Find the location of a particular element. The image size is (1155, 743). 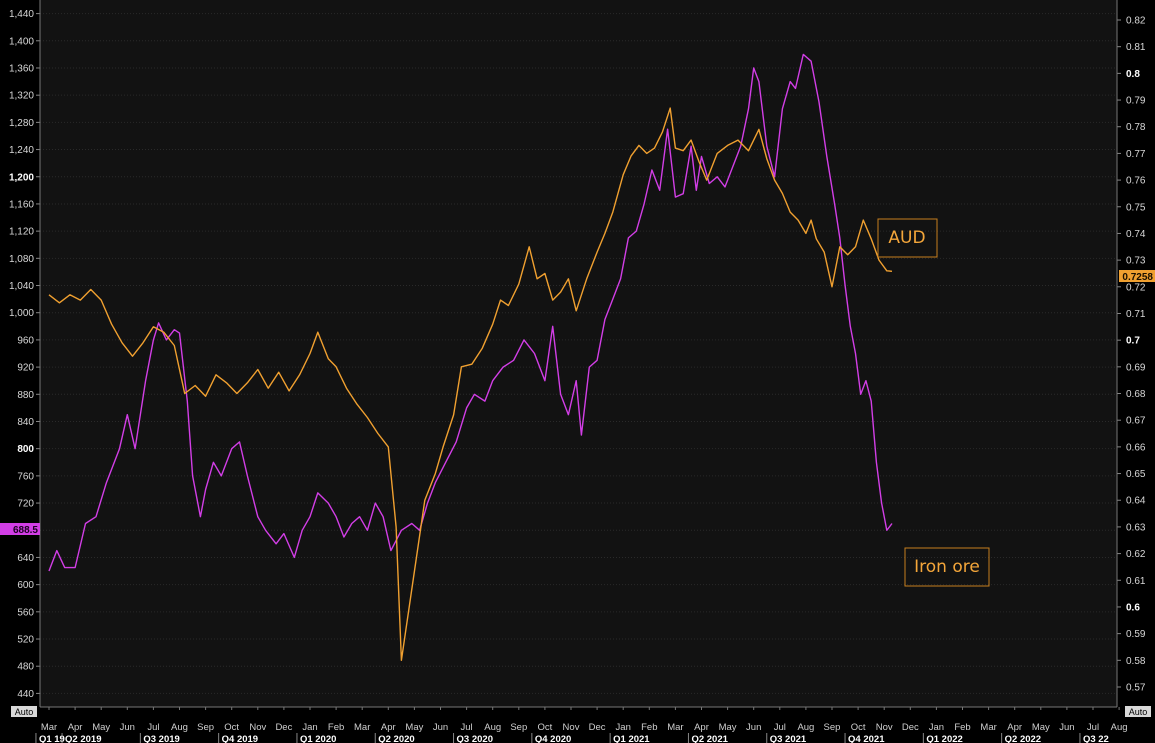

right-auto-label: Auto is located at coordinates (1138, 712).